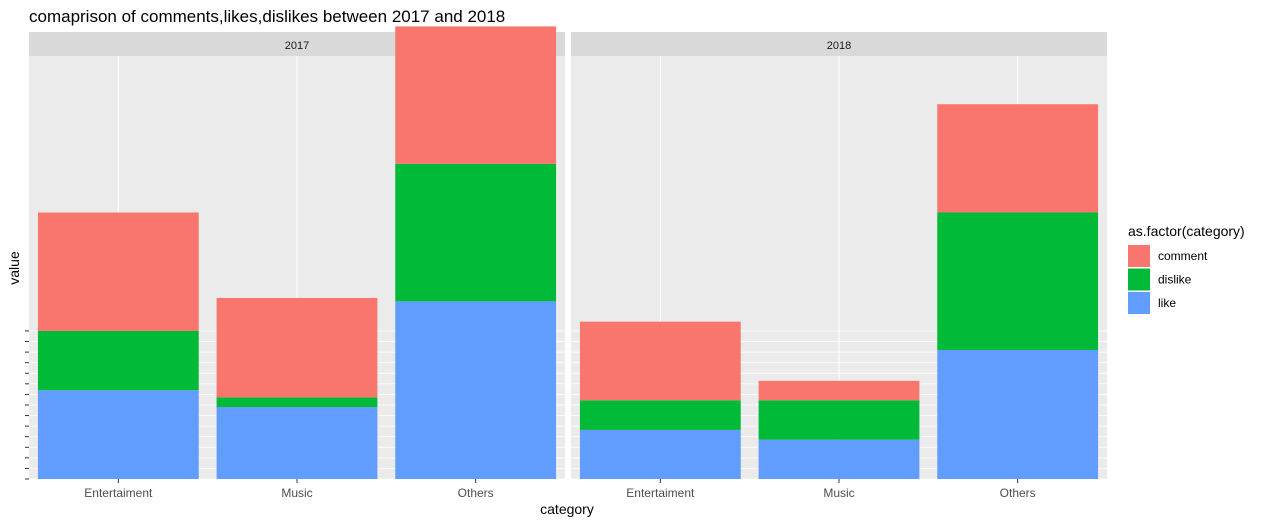 This screenshot has height=524, width=1266. Describe the element at coordinates (839, 459) in the screenshot. I see `bar-2018-music-like` at that location.